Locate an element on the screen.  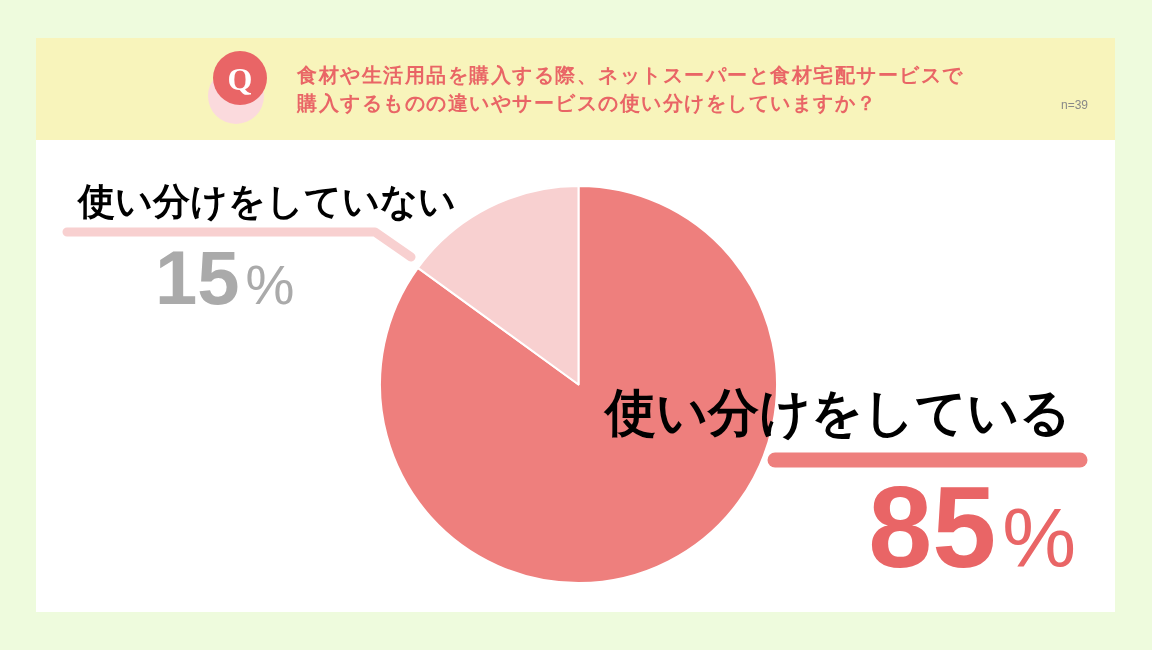
slice-label: 使い分けをしていない is located at coordinates (266, 201).